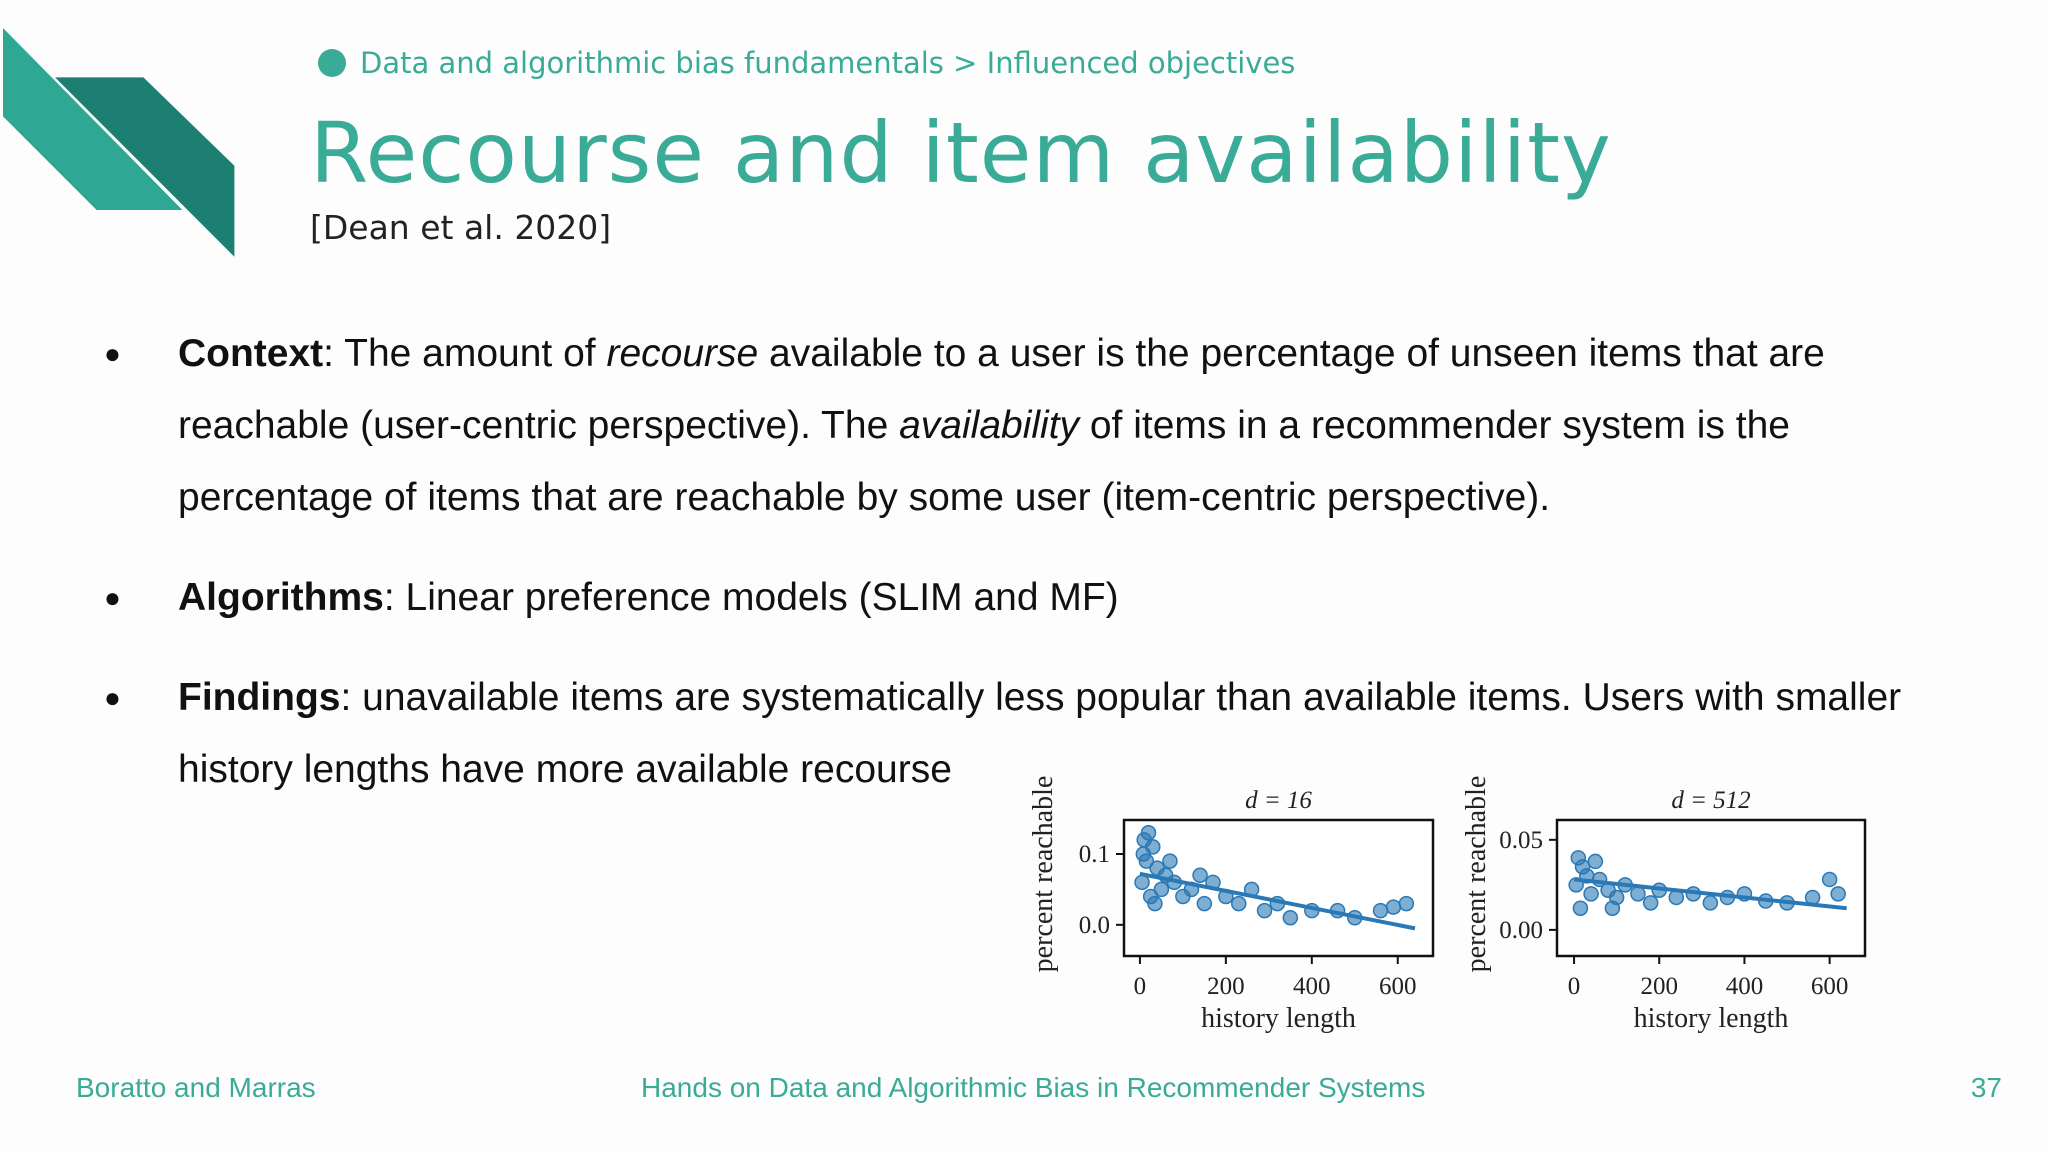 Image resolution: width=2048 pixels, height=1152 pixels. Describe the element at coordinates (461, 227) in the screenshot. I see `citation: [Dean et al. 2020]` at that location.